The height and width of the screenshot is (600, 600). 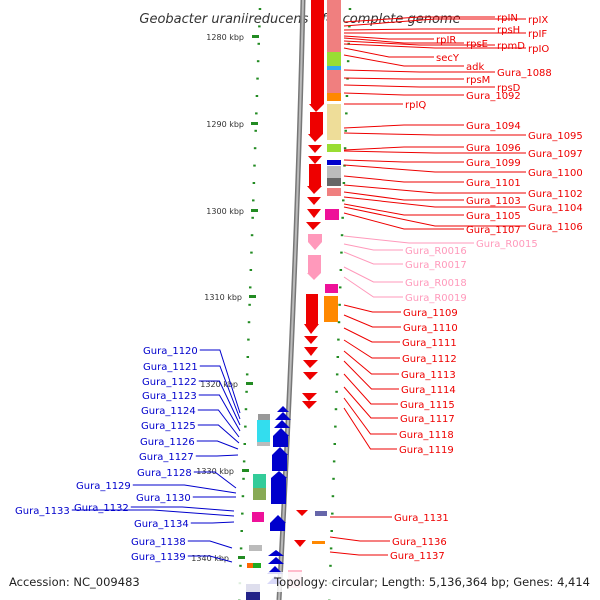 I want to click on gene-label: Gura_1111, so click(x=429, y=343).